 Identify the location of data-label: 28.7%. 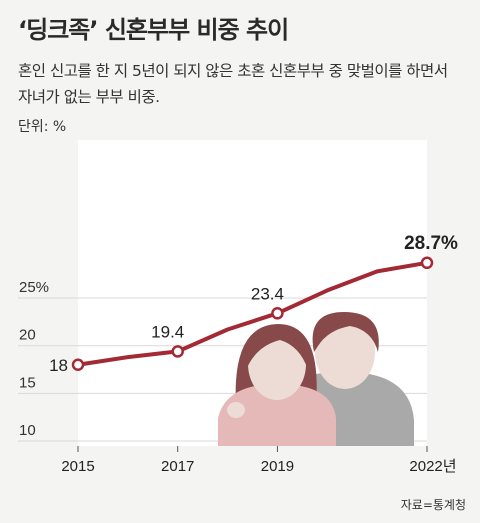
(431, 243).